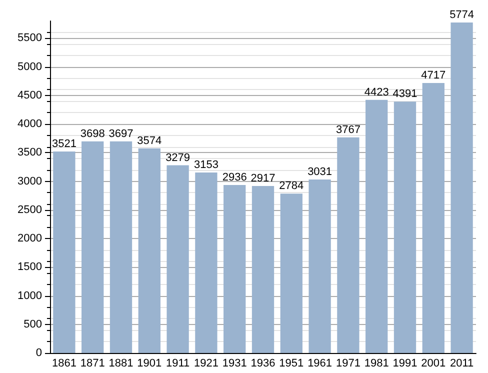  Describe the element at coordinates (376, 92) in the screenshot. I see `data-label: 4423` at that location.